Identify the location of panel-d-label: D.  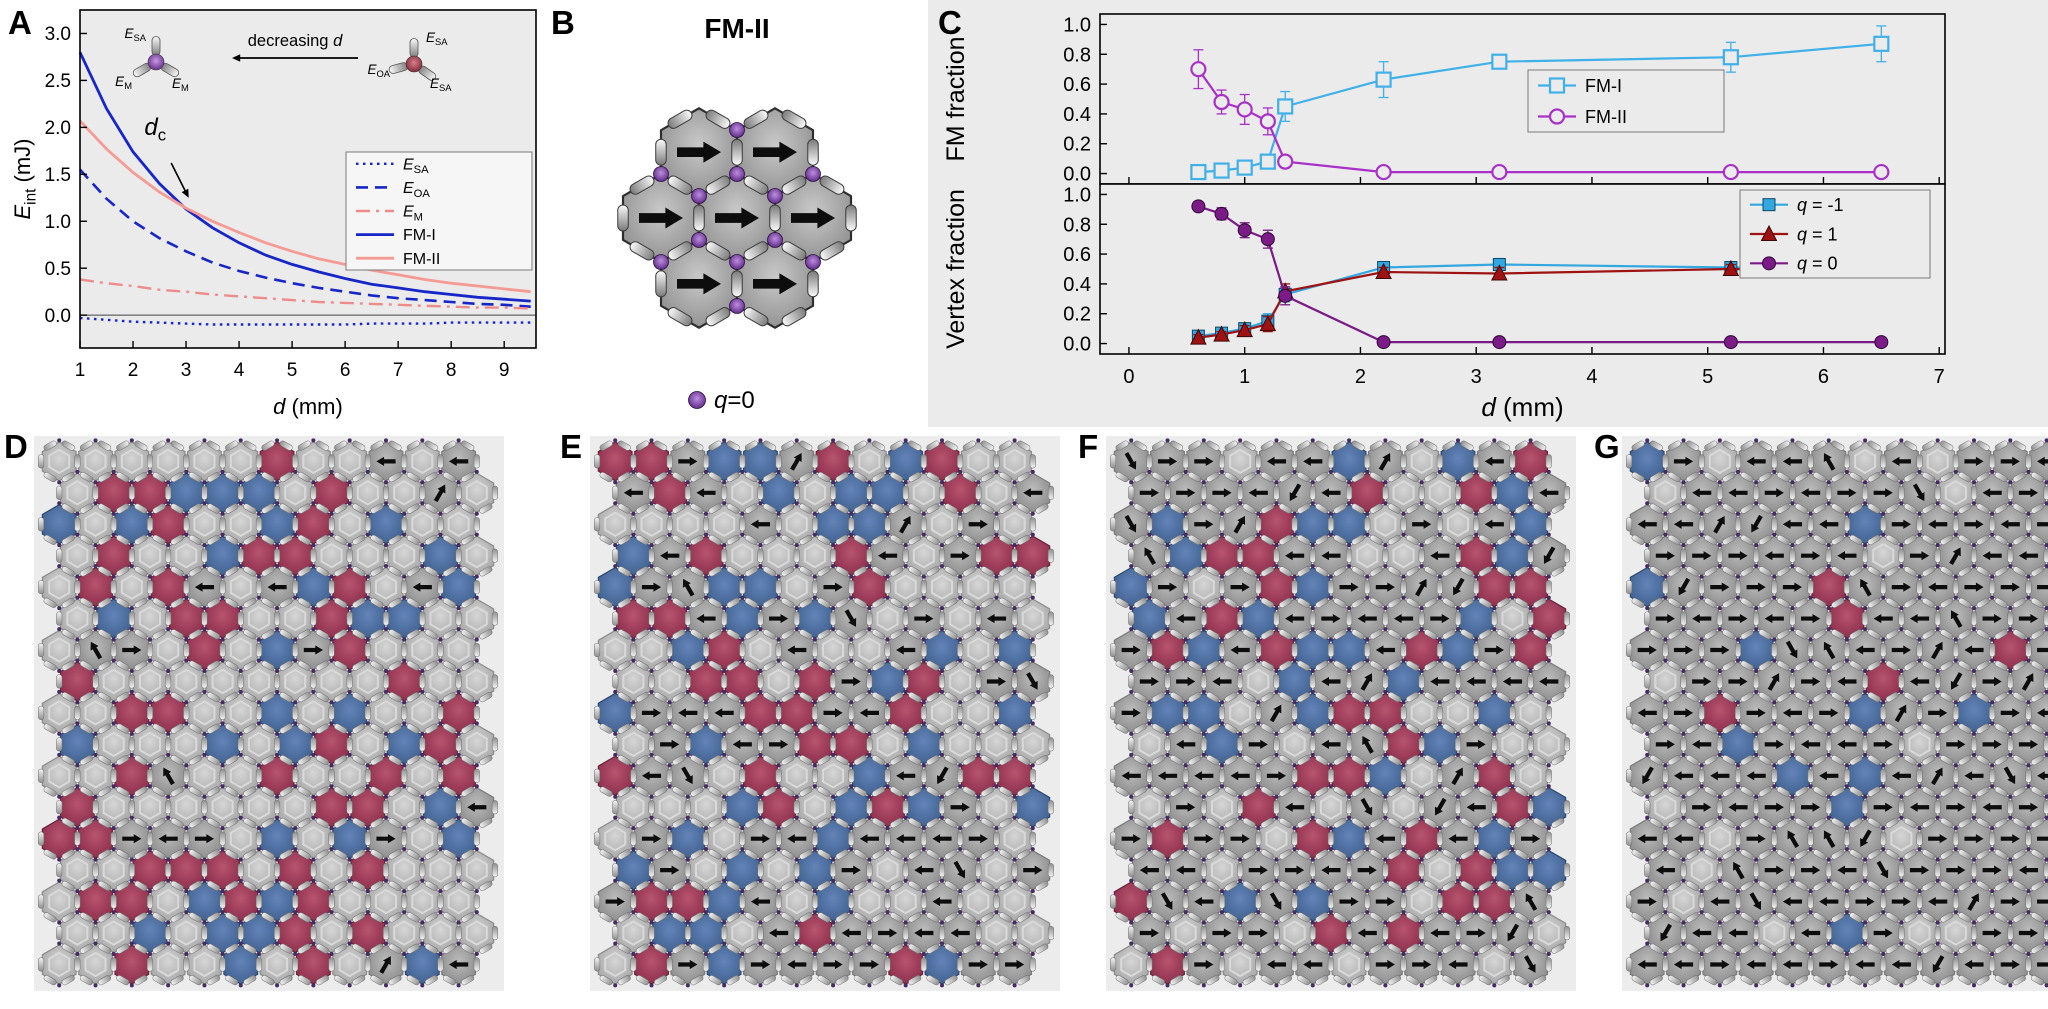
(16, 446).